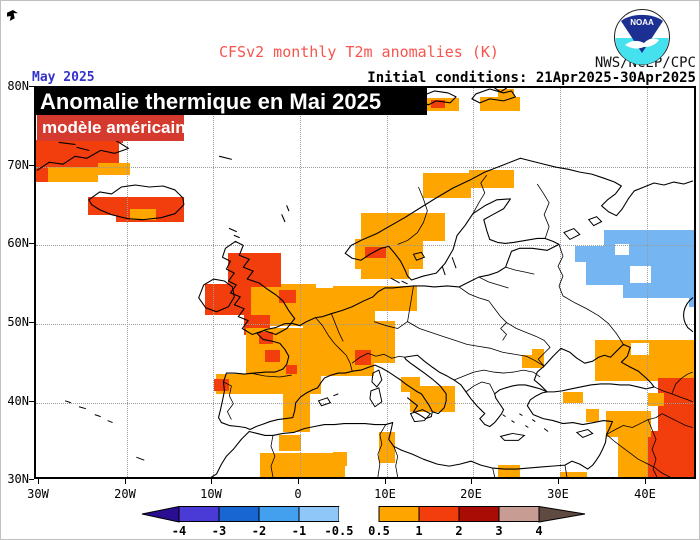 The width and height of the screenshot is (700, 540). Describe the element at coordinates (18, 479) in the screenshot. I see `y-axis-label: 30N` at that location.